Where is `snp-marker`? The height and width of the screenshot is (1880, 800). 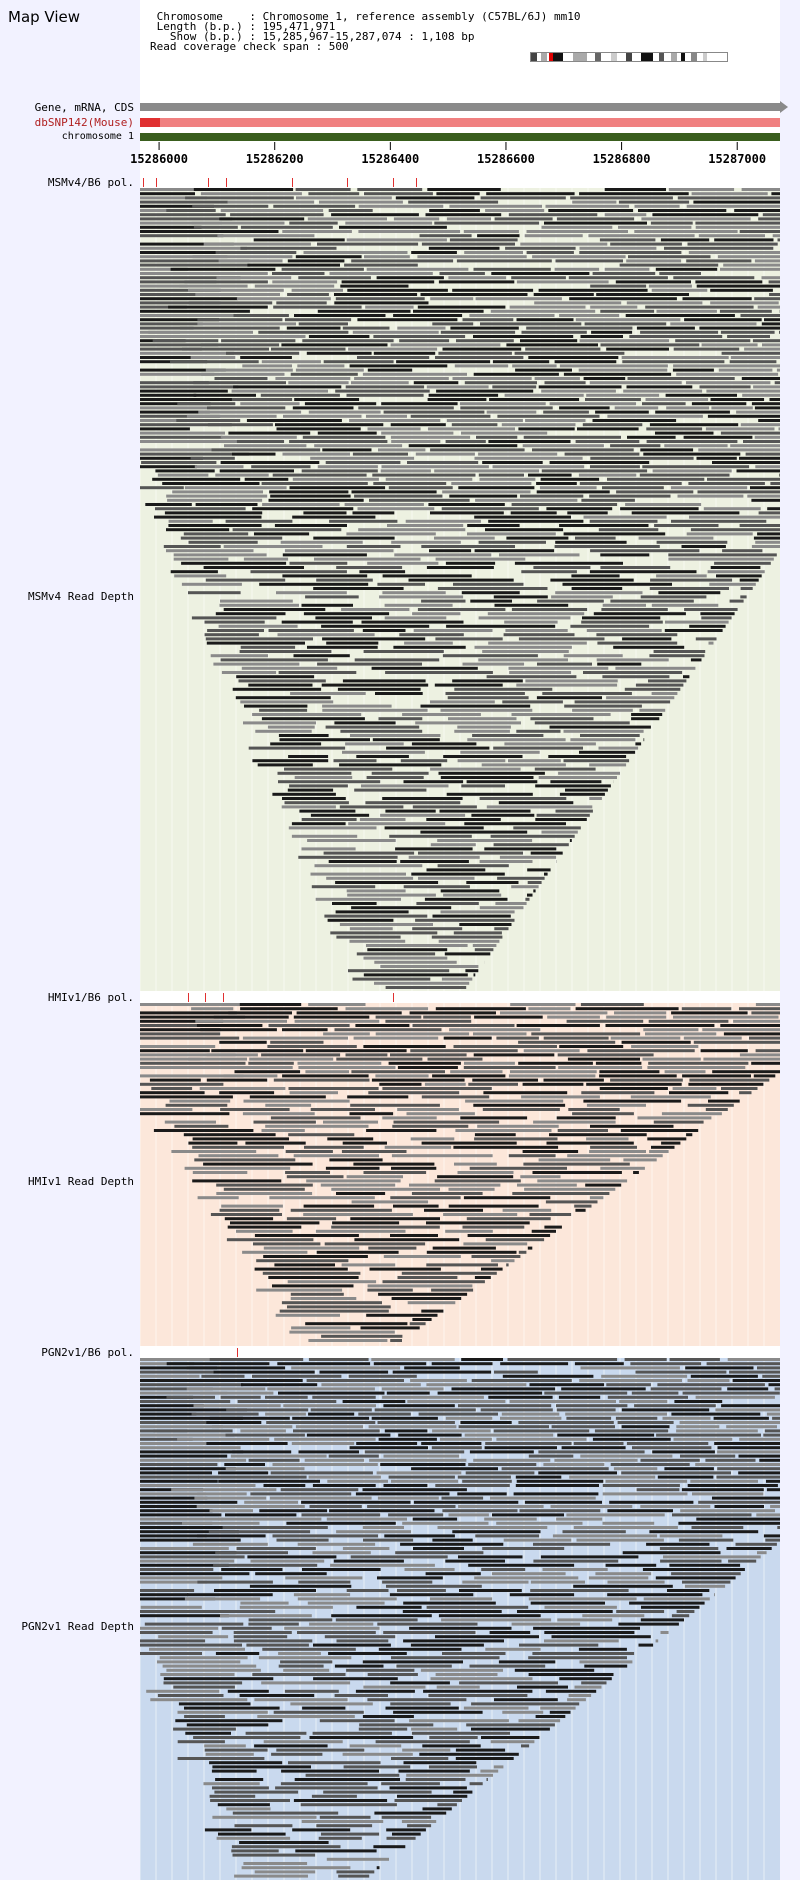
snp-marker is located at coordinates (150, 122).